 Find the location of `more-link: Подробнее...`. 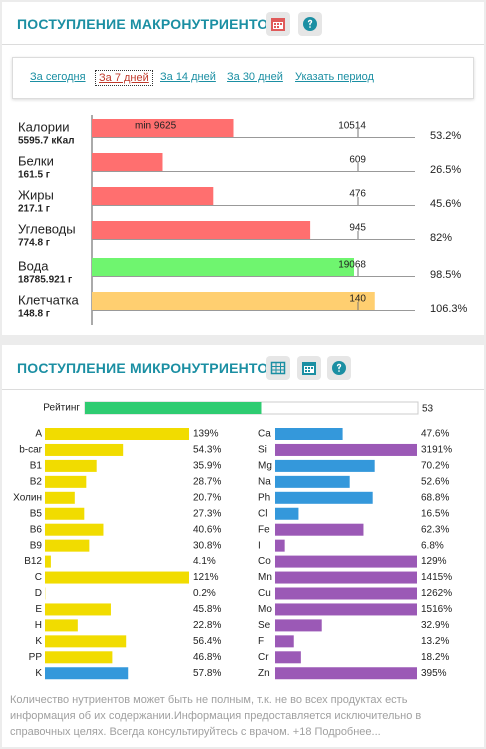

more-link: Подробнее... is located at coordinates (347, 732).